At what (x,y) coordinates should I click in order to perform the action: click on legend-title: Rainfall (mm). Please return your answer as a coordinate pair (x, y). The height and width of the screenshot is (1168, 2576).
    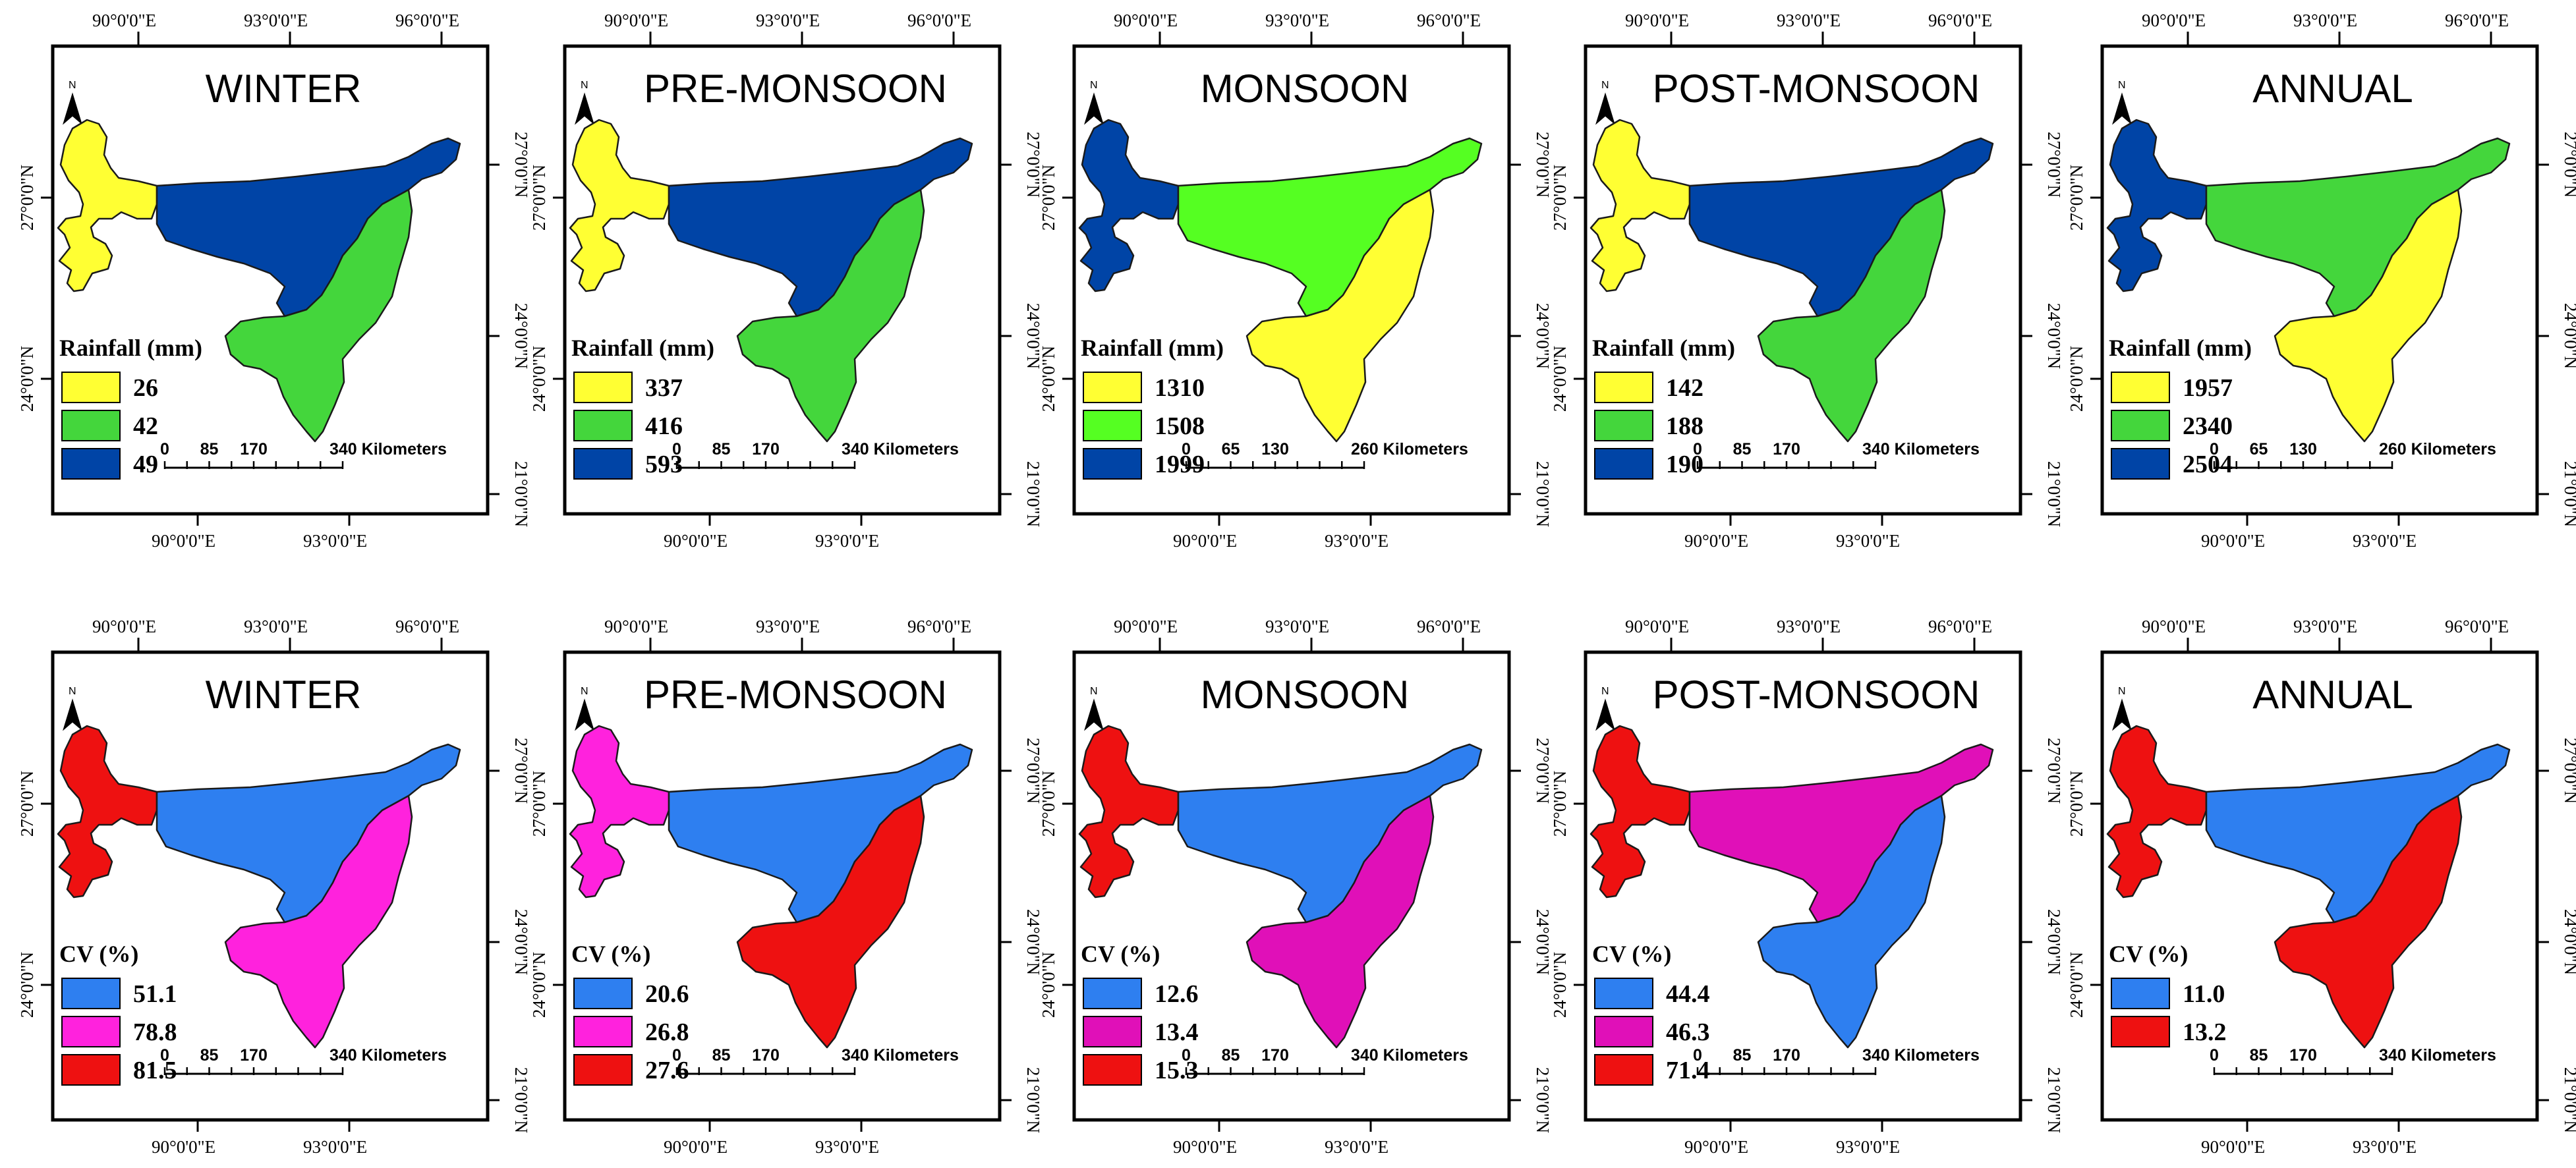
    Looking at the image, I should click on (1152, 348).